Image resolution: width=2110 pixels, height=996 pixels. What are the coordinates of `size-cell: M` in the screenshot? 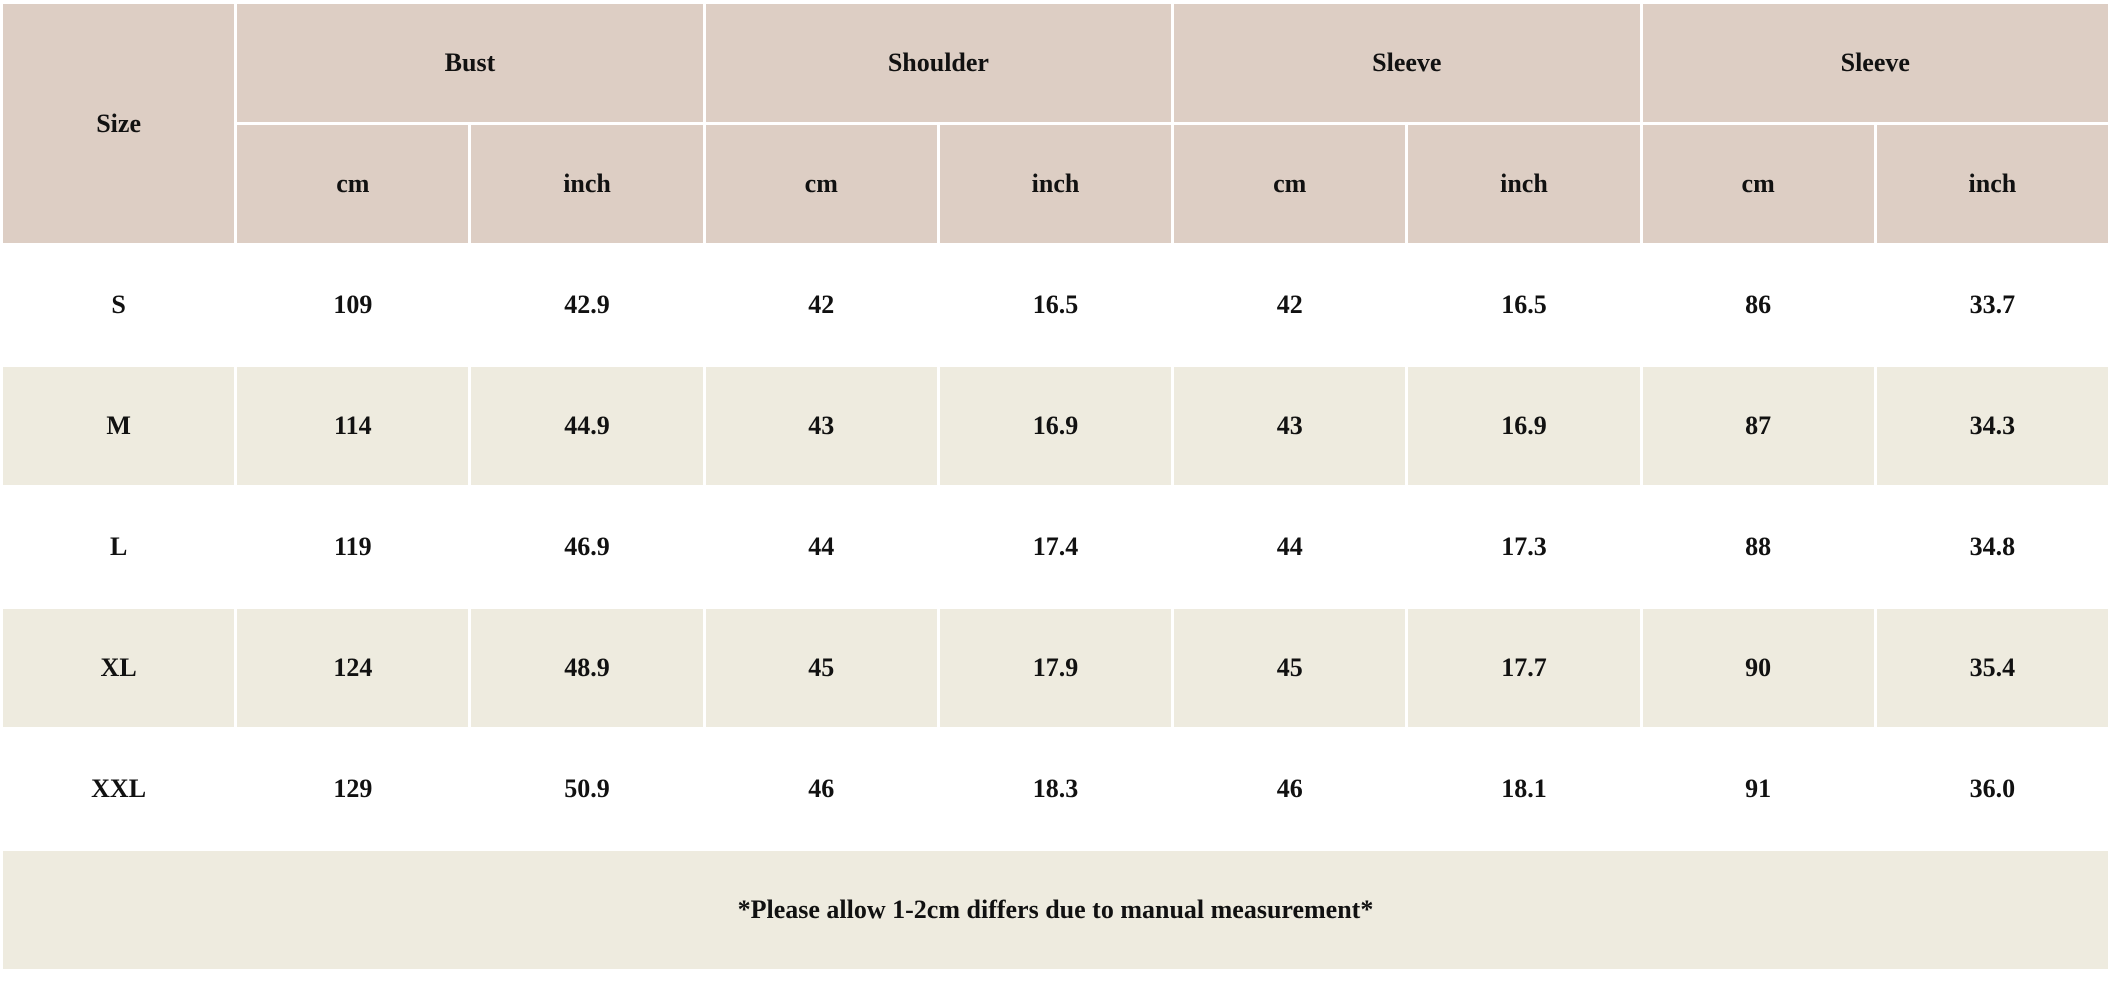 It's located at (119, 426).